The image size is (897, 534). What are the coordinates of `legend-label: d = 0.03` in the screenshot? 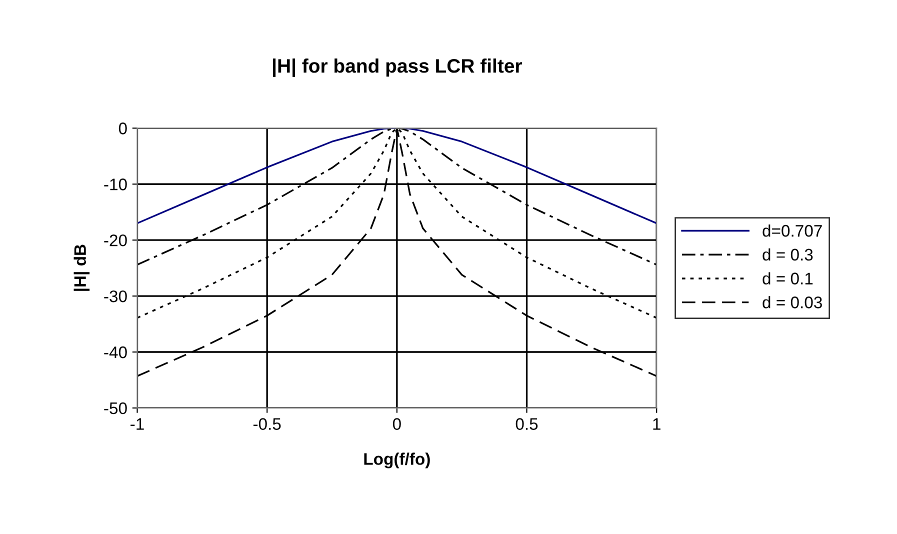 It's located at (792, 302).